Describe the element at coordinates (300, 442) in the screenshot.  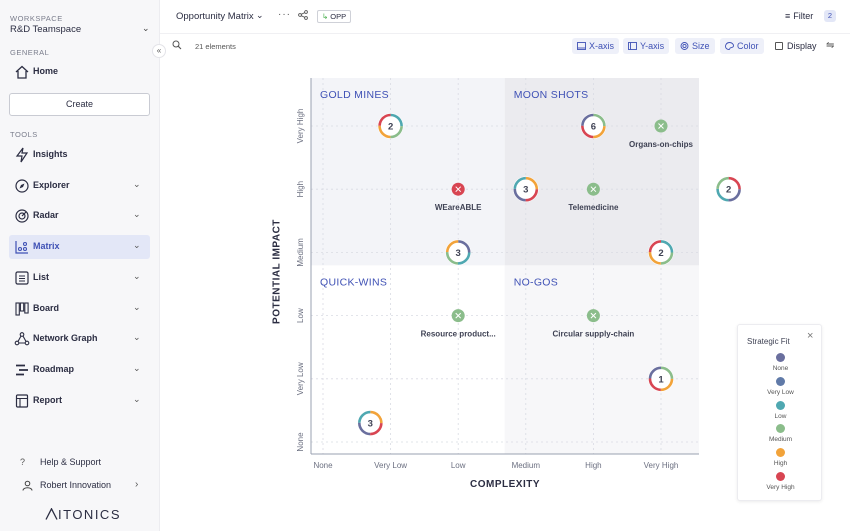
I see `y-tick-label: None` at that location.